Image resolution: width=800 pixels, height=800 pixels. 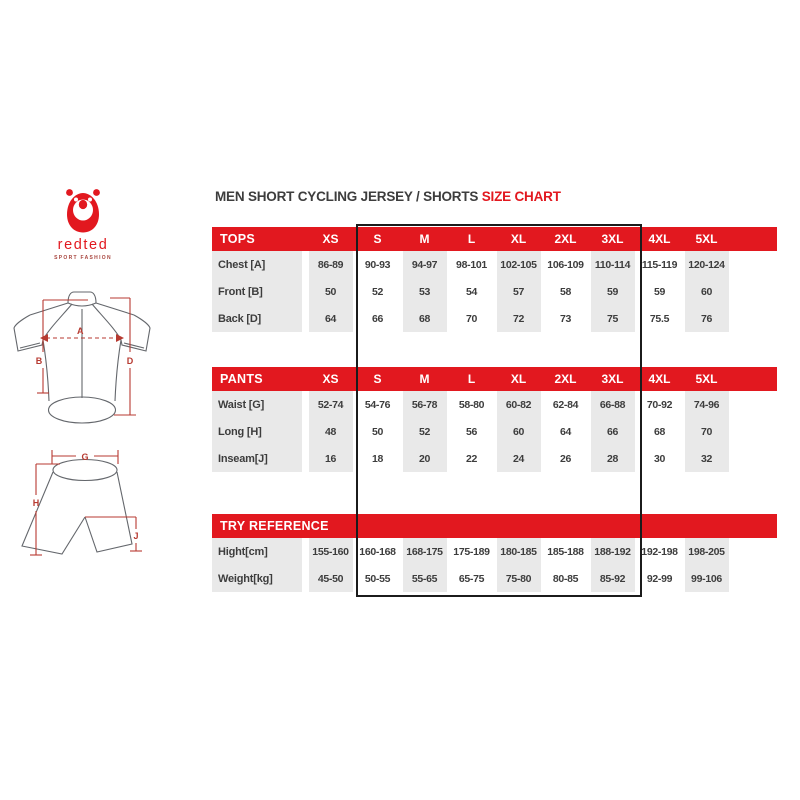 I want to click on value-cell: 26, so click(x=565, y=458).